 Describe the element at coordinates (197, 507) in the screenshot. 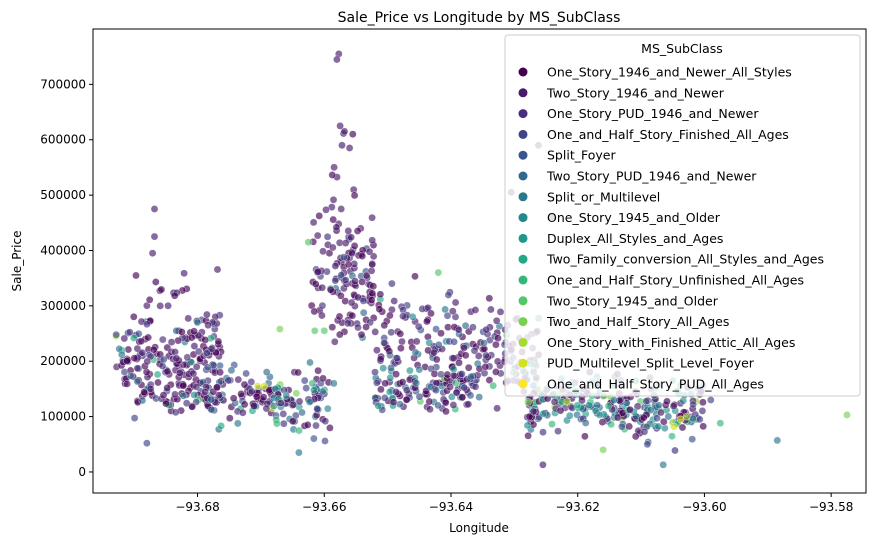

I see `x-tick-label: −93.68` at that location.